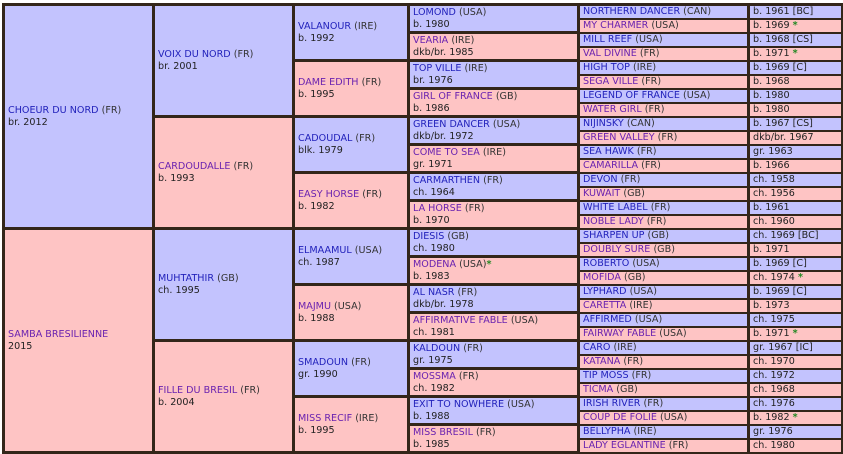 Image resolution: width=843 pixels, height=454 pixels. What do you see at coordinates (437, 68) in the screenshot?
I see `horse-name-link: TOP VILLE` at bounding box center [437, 68].